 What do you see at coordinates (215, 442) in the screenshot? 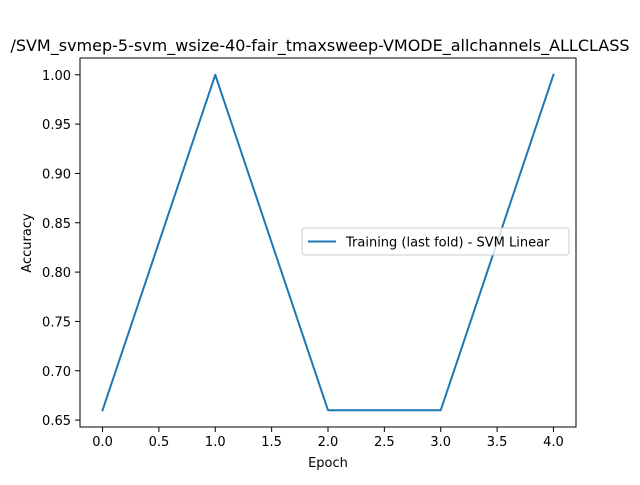
I see `x-tick-label: 1.0` at bounding box center [215, 442].